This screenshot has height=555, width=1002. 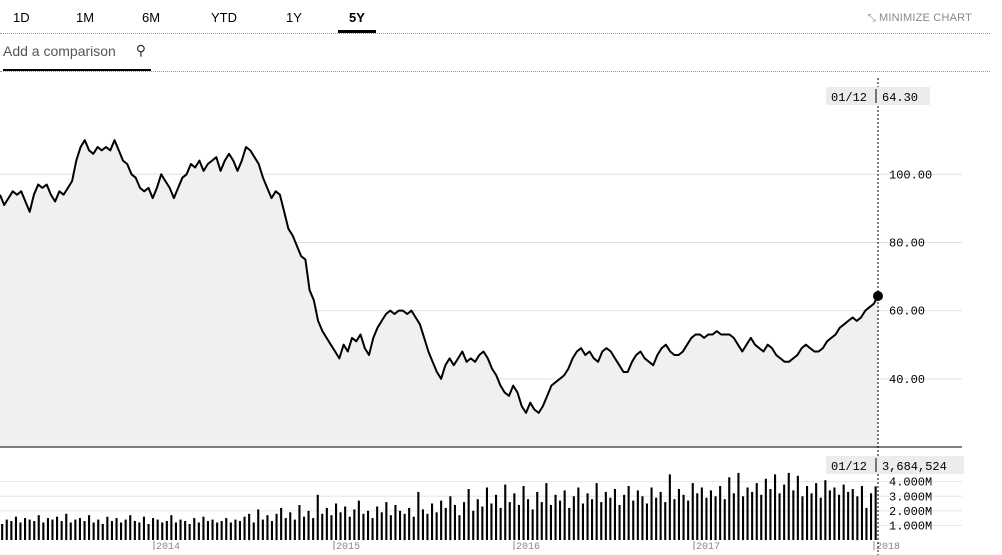 I want to click on x-tick: 2018, so click(x=886, y=547).